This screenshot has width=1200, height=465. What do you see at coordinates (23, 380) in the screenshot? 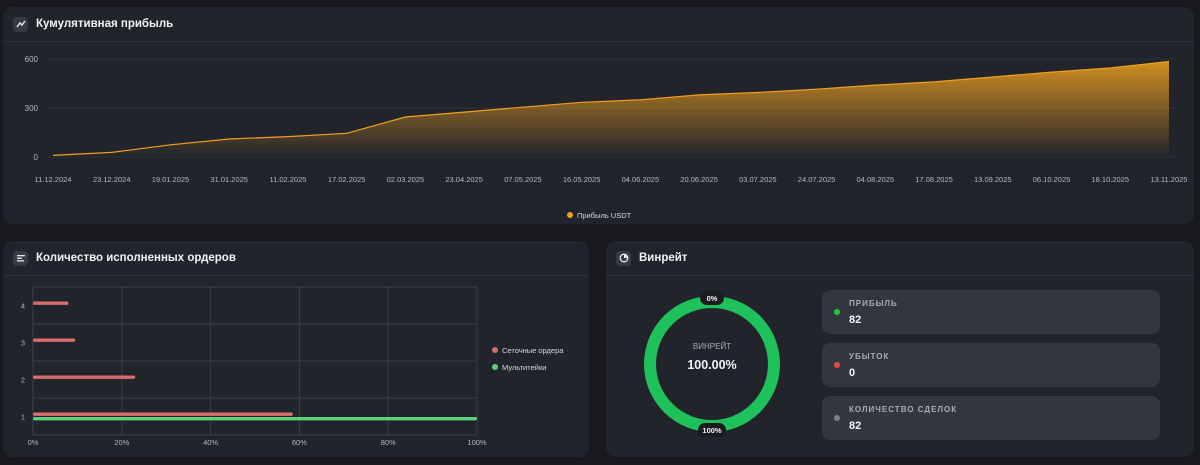
I see `y-tick-label: 2` at bounding box center [23, 380].